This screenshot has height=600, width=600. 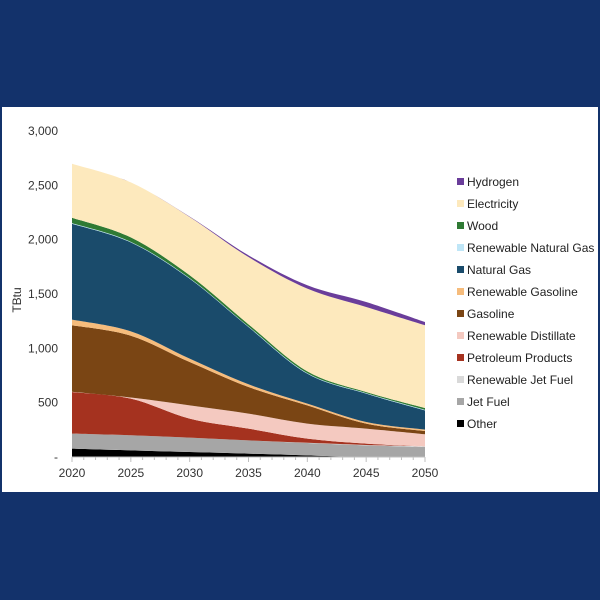 I want to click on legend-item: Petroleum Products, so click(x=514, y=358).